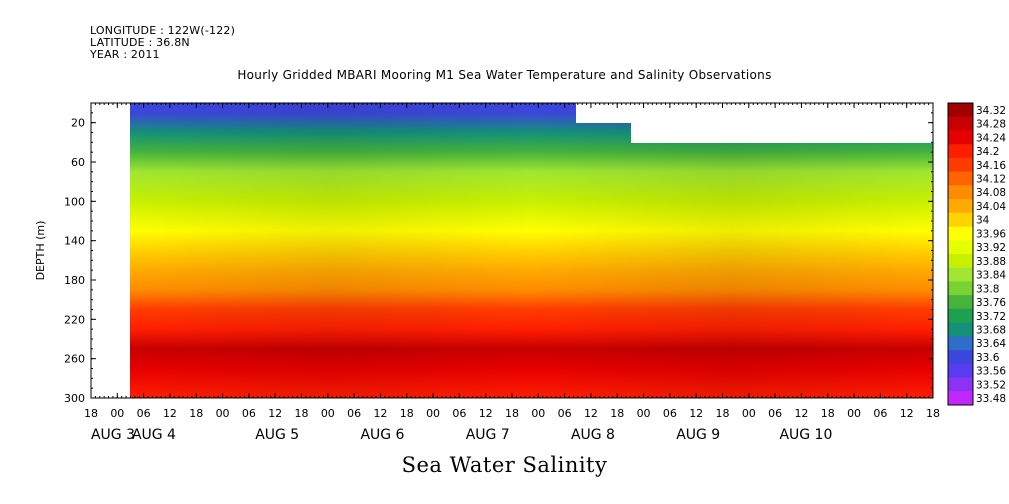 The width and height of the screenshot is (1009, 504). What do you see at coordinates (991, 331) in the screenshot?
I see `colorbar-label: 33.68` at bounding box center [991, 331].